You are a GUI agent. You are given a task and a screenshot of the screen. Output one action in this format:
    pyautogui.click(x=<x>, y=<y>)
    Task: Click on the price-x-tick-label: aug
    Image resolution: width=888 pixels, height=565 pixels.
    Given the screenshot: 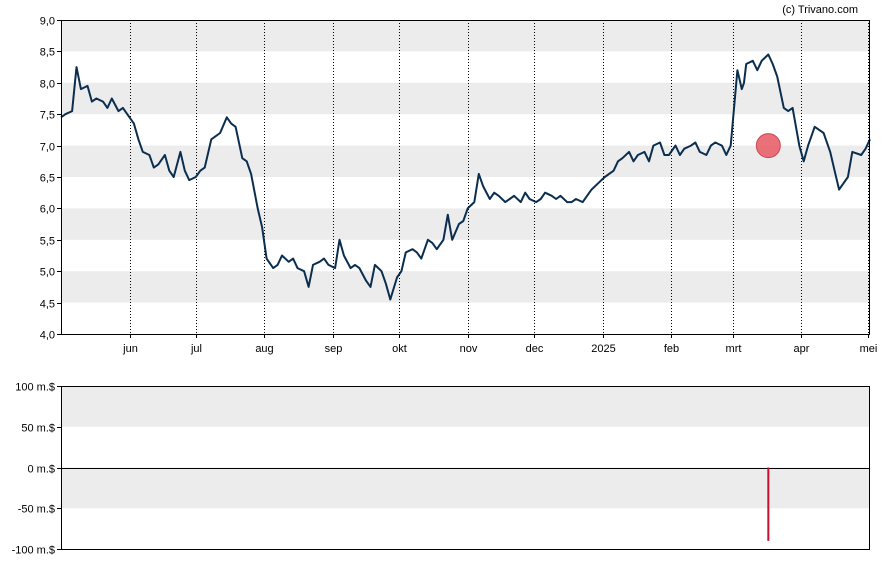 What is the action you would take?
    pyautogui.click(x=264, y=349)
    